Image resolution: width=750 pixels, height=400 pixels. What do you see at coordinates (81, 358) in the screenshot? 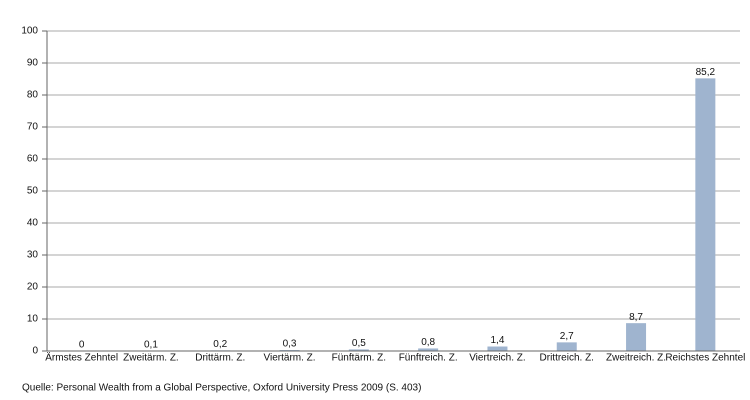
I see `x-tick-label: Ärmstes Zehntel` at bounding box center [81, 358].